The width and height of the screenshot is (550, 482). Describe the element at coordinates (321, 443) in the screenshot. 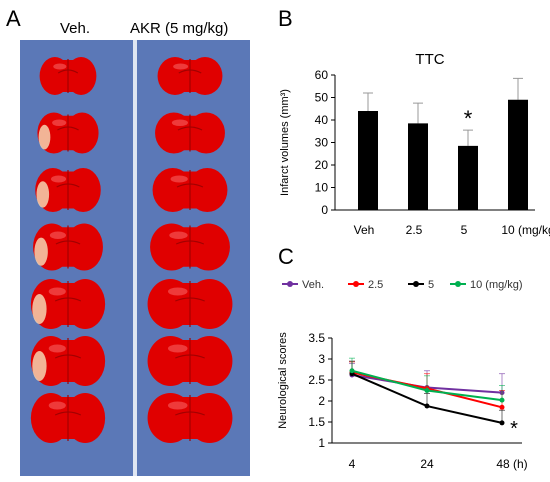

I see `y-tick-label: 1` at that location.